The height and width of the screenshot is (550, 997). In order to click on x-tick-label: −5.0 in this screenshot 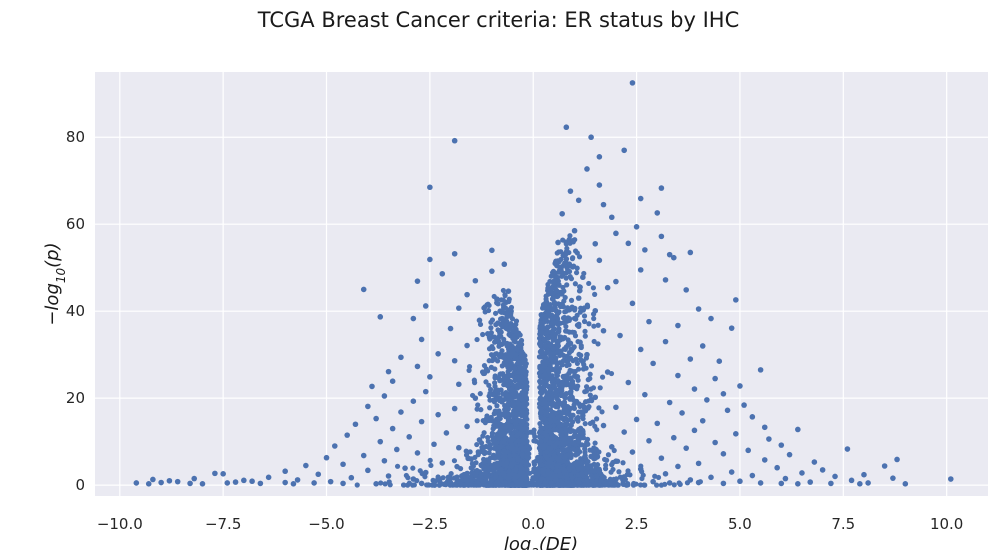, I will do `click(326, 524)`.